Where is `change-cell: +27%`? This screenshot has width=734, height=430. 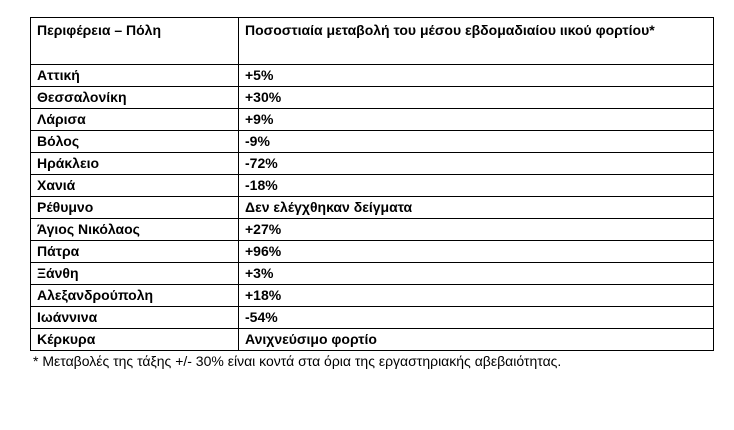 change-cell: +27% is located at coordinates (476, 229).